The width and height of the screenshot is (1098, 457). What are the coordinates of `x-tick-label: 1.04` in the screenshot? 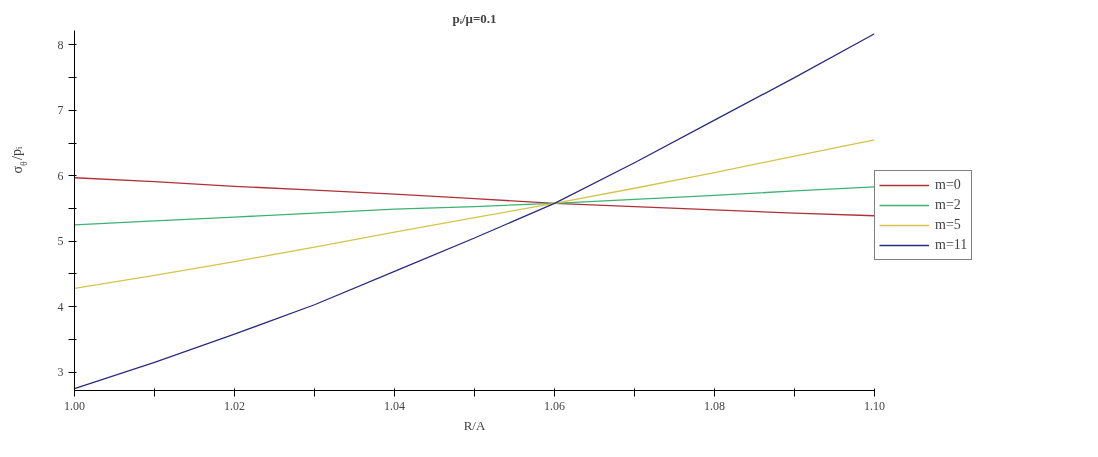 It's located at (394, 405).